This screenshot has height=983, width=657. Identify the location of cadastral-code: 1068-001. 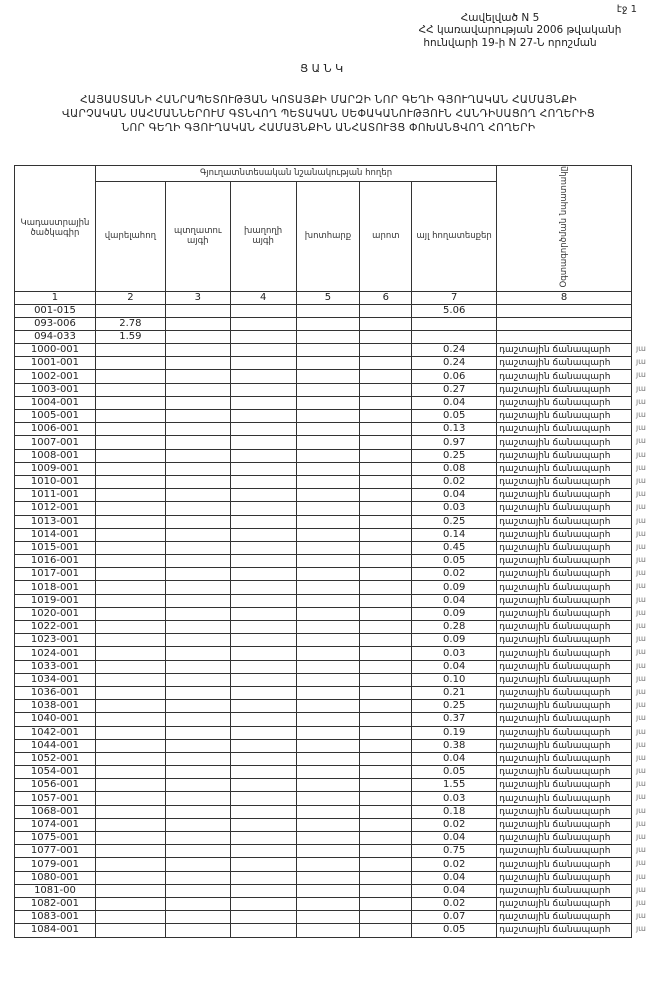
(55, 811).